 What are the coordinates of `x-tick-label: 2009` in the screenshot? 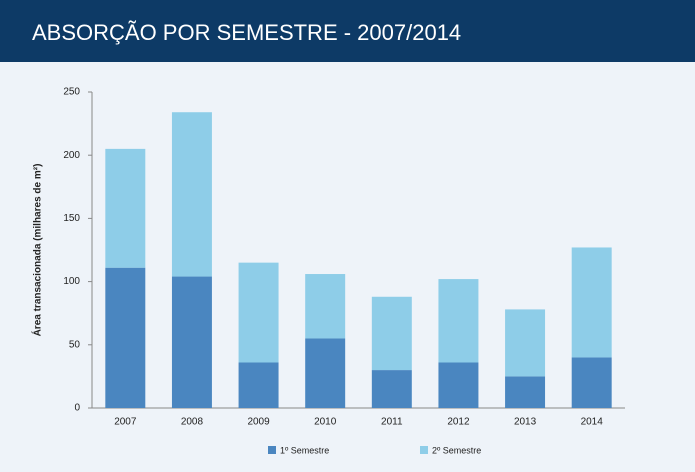 It's located at (258, 422).